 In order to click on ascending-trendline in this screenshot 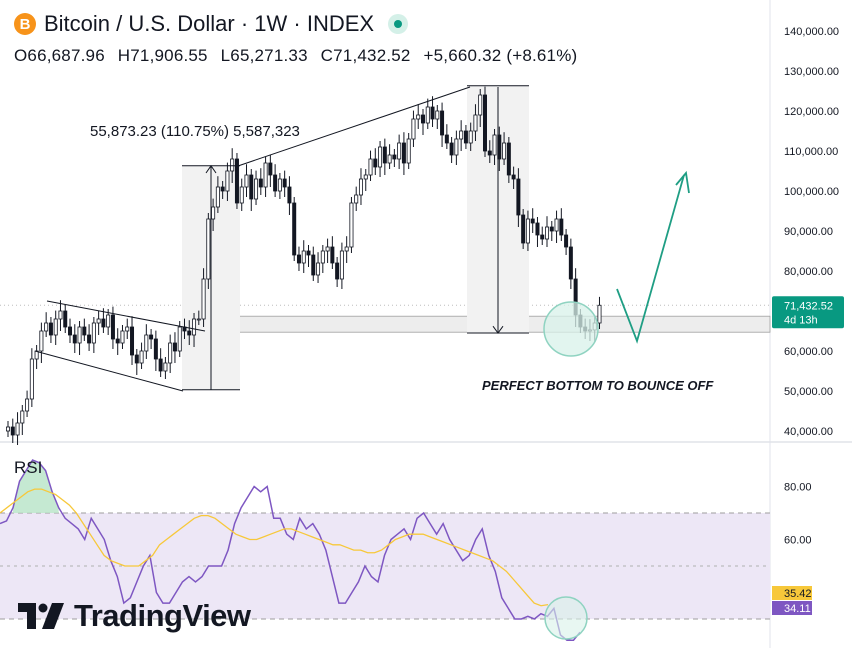, I will do `click(352, 127)`.